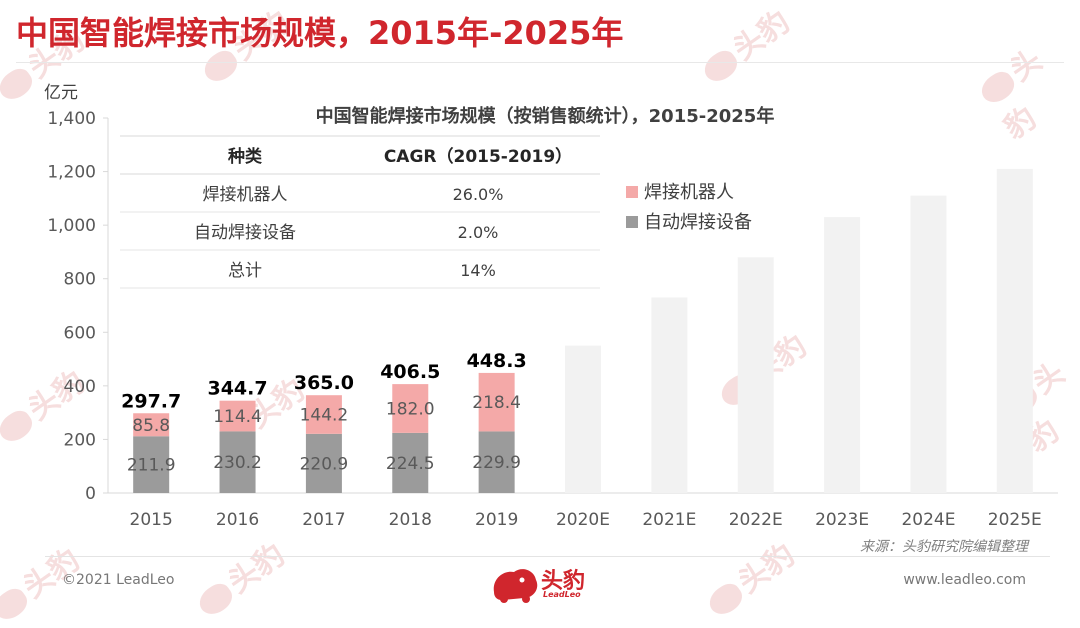  I want to click on page-title: 中国智能焊接市场规模，2015年-2025年, so click(320, 33).